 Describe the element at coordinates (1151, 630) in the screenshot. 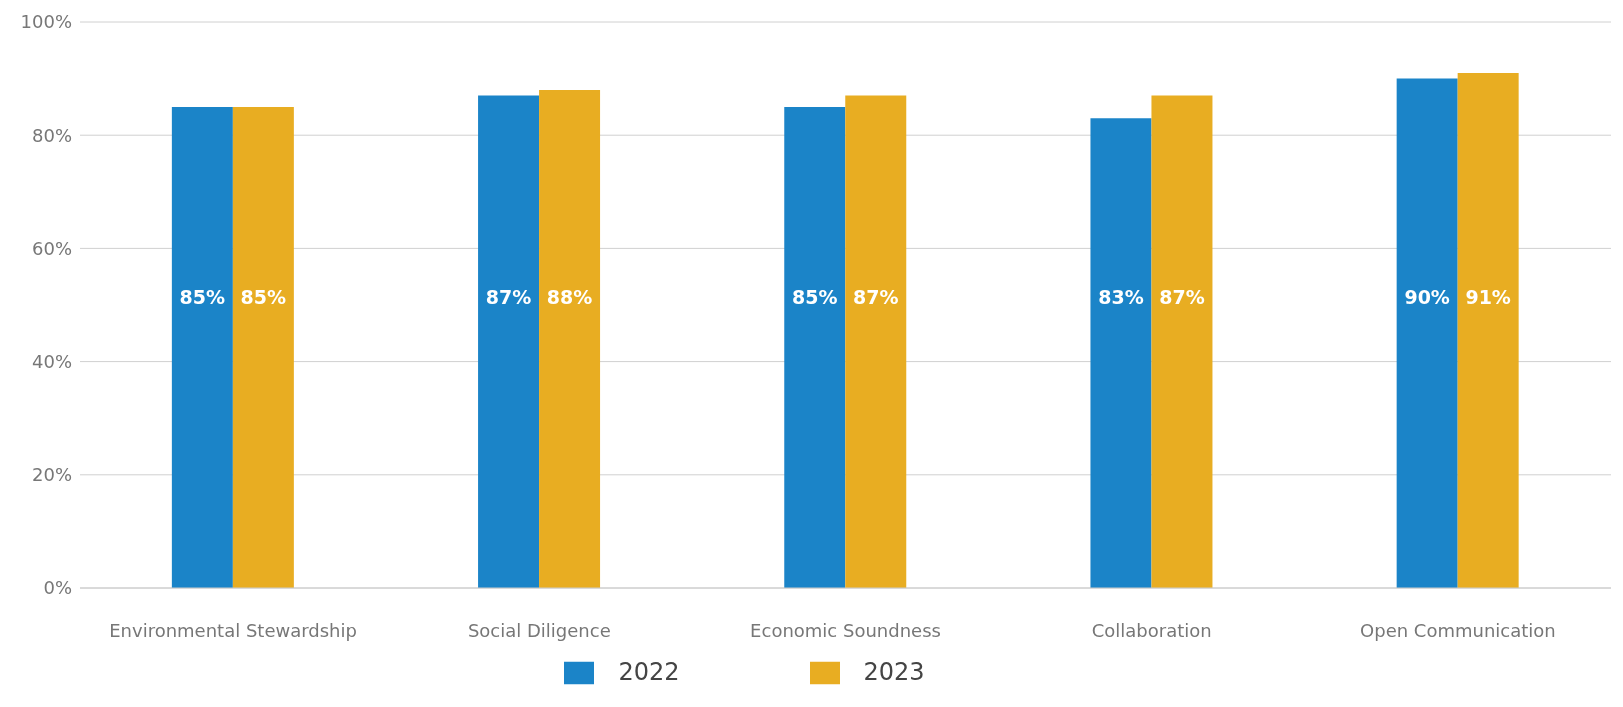

I see `x-tick-label: Collaboration` at that location.